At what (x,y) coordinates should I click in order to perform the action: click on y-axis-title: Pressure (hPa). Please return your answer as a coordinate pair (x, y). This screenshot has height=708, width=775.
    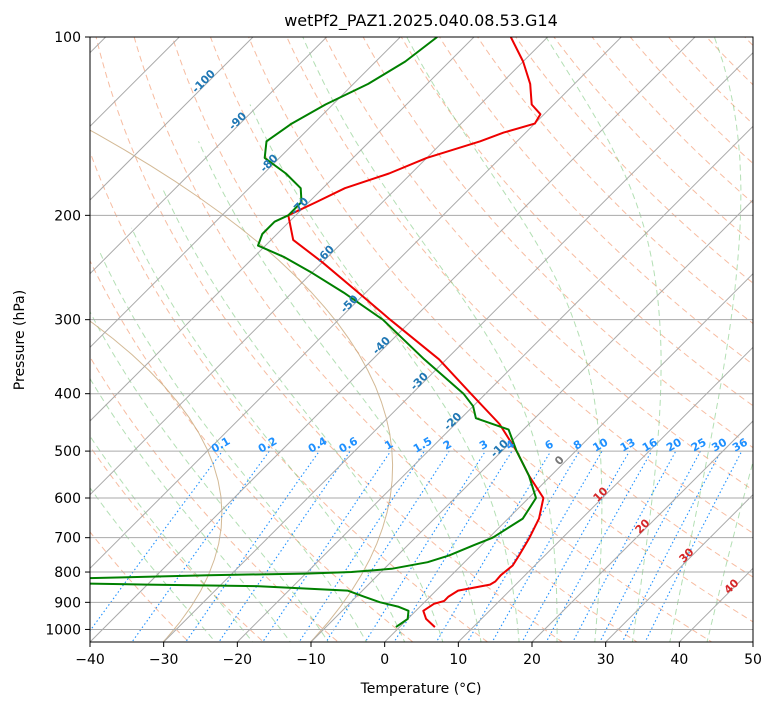
    Looking at the image, I should click on (20, 340).